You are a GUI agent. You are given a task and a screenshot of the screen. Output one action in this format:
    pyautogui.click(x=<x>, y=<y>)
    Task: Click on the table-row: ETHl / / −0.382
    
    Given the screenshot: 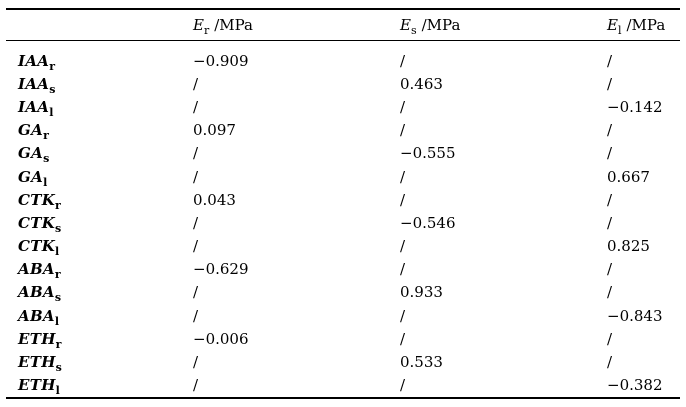 What is the action you would take?
    pyautogui.click(x=343, y=386)
    